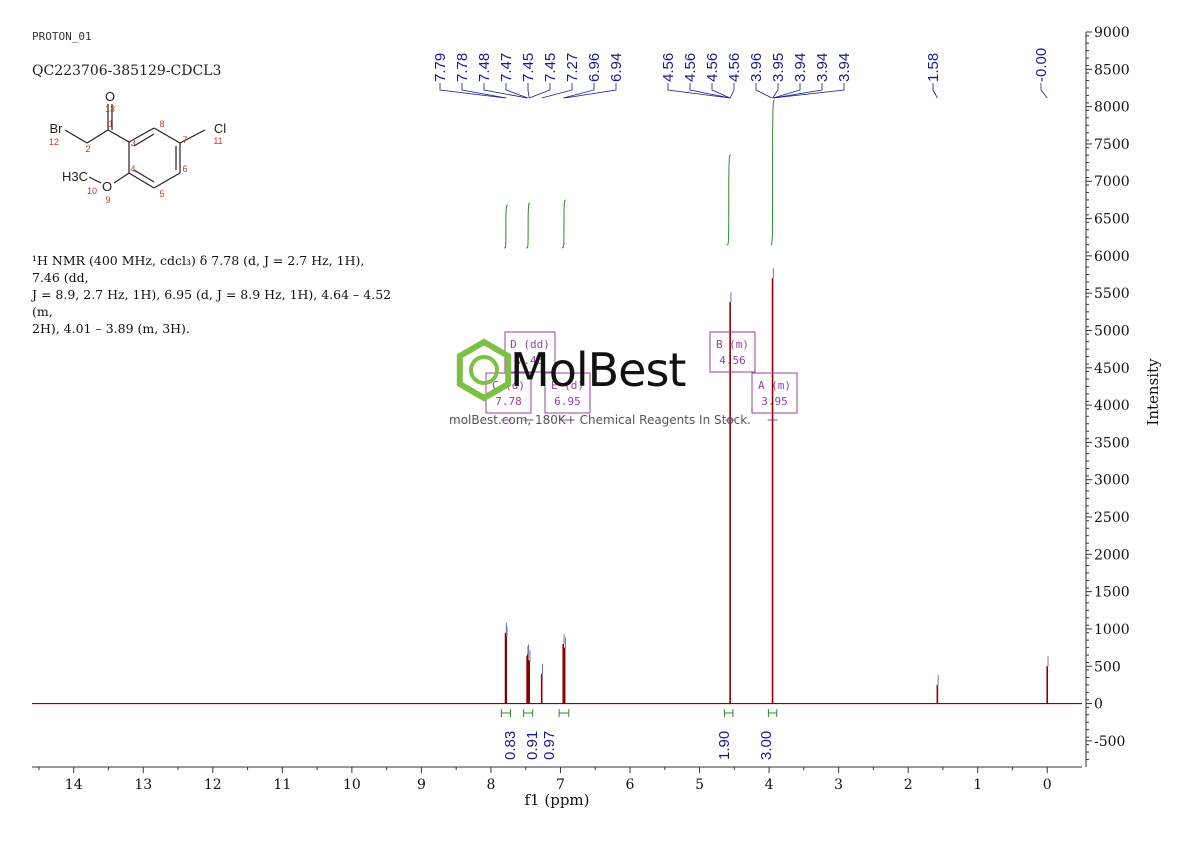  What do you see at coordinates (1112, 555) in the screenshot?
I see `y-tick-label: 2000` at bounding box center [1112, 555].